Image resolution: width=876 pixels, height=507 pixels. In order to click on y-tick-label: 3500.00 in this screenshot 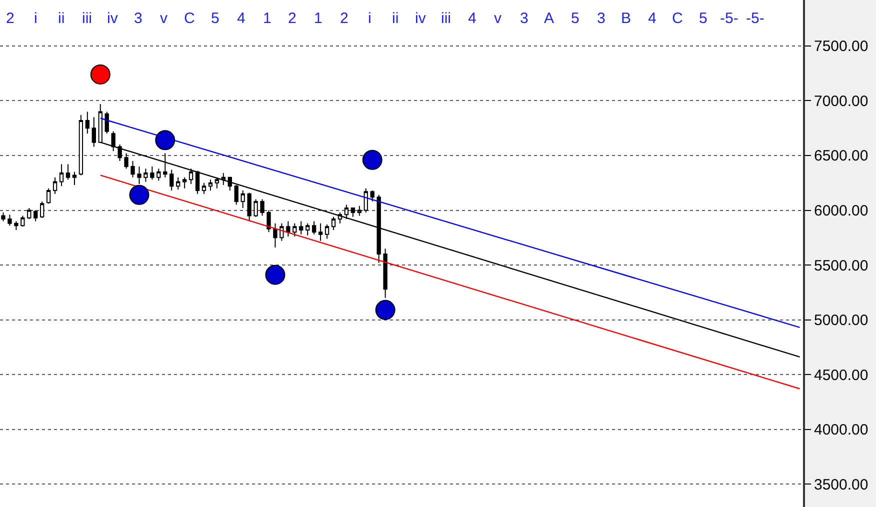, I will do `click(841, 485)`.